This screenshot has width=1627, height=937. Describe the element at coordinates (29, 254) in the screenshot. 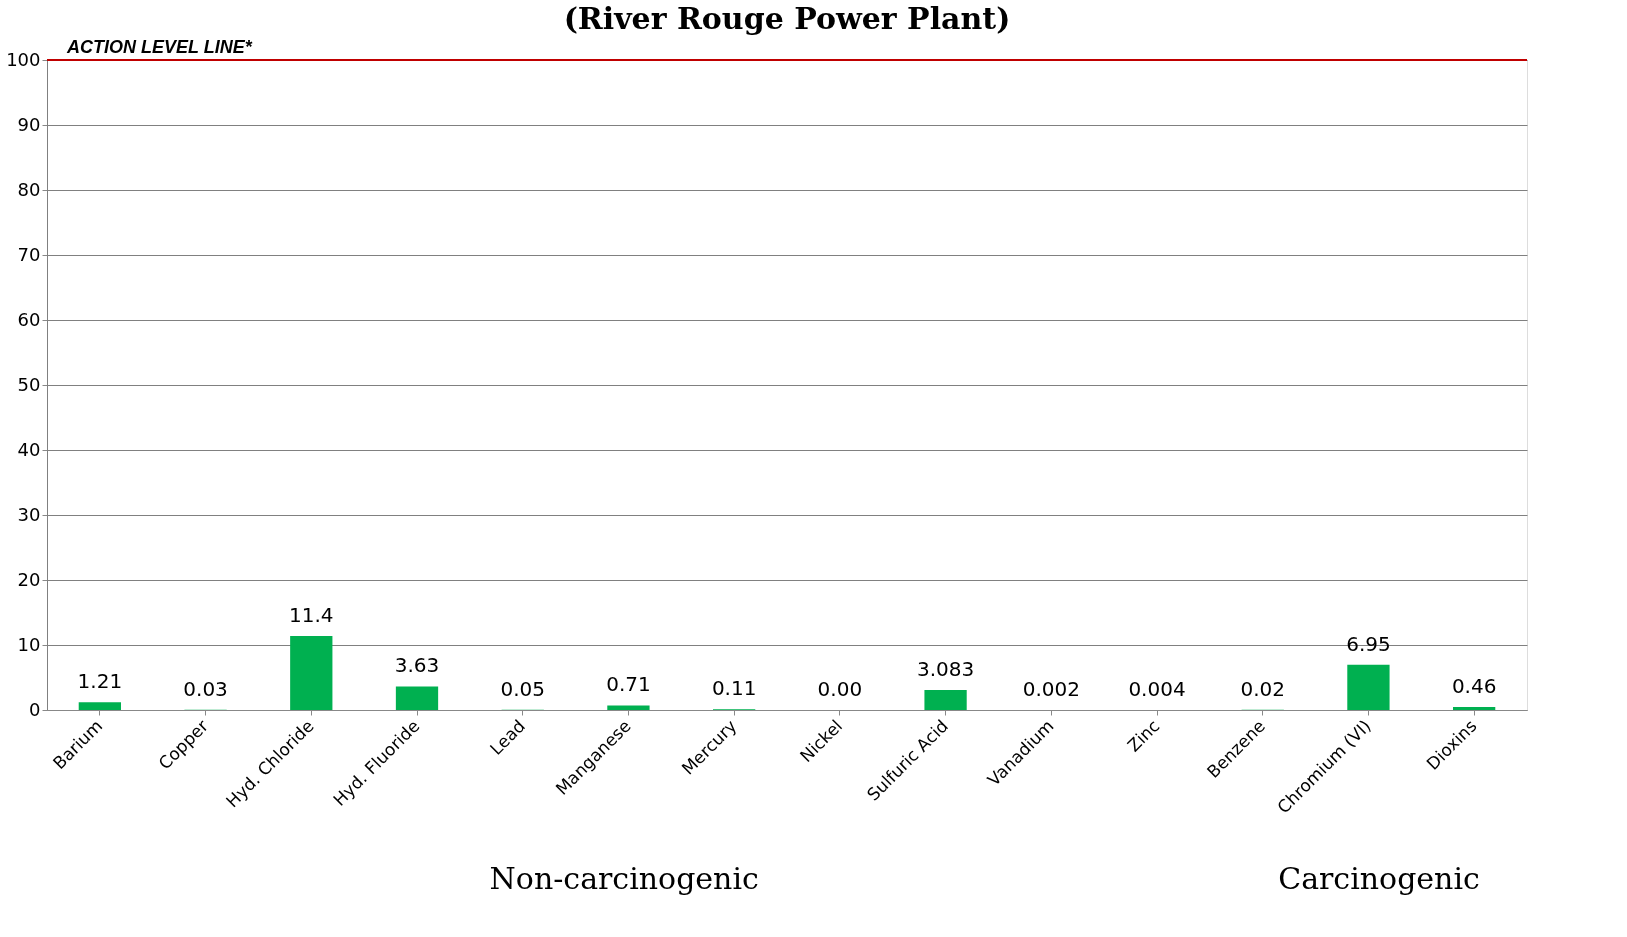

I see `y-tick-label: 70` at that location.